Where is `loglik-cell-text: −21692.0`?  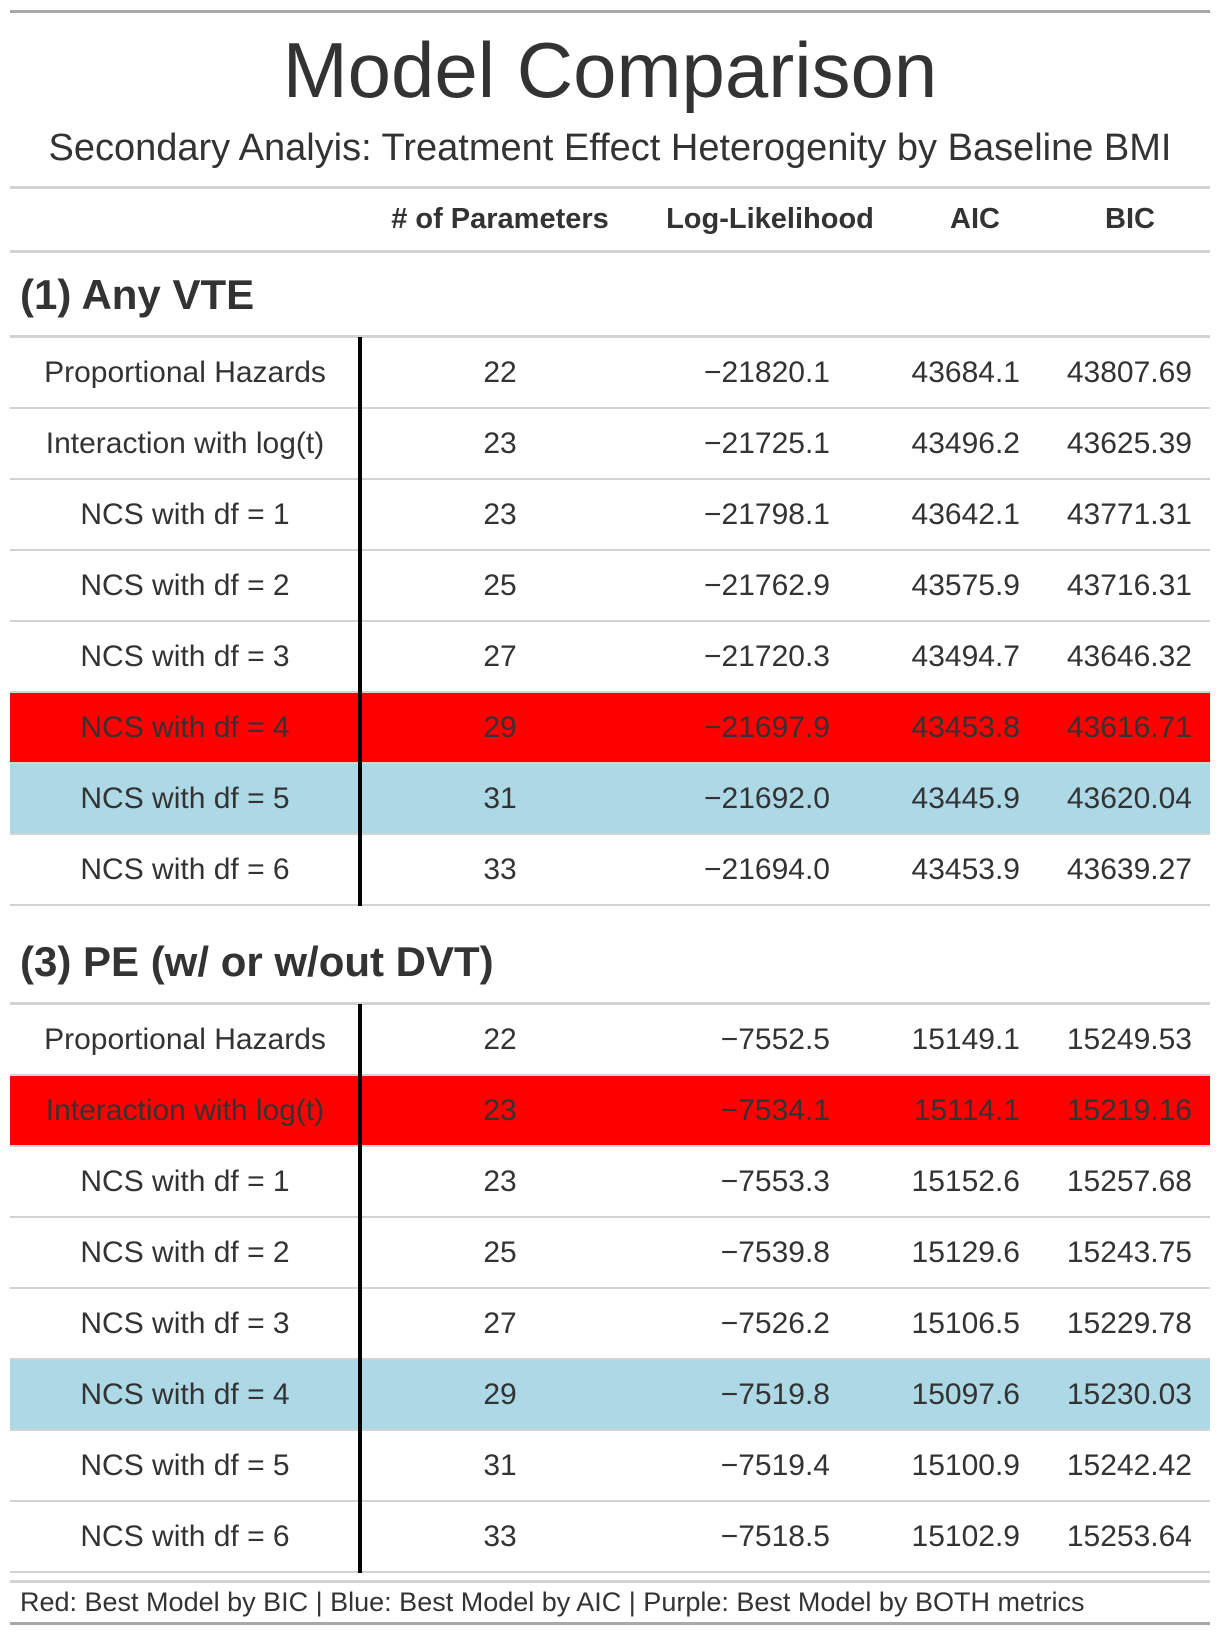 loglik-cell-text: −21692.0 is located at coordinates (767, 798).